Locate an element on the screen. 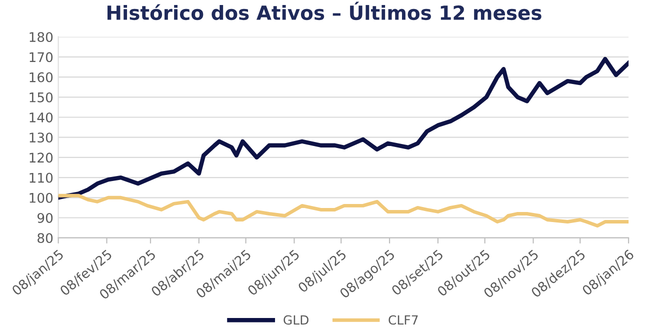 Image resolution: width=648 pixels, height=335 pixels. line-series is located at coordinates (343, 211).